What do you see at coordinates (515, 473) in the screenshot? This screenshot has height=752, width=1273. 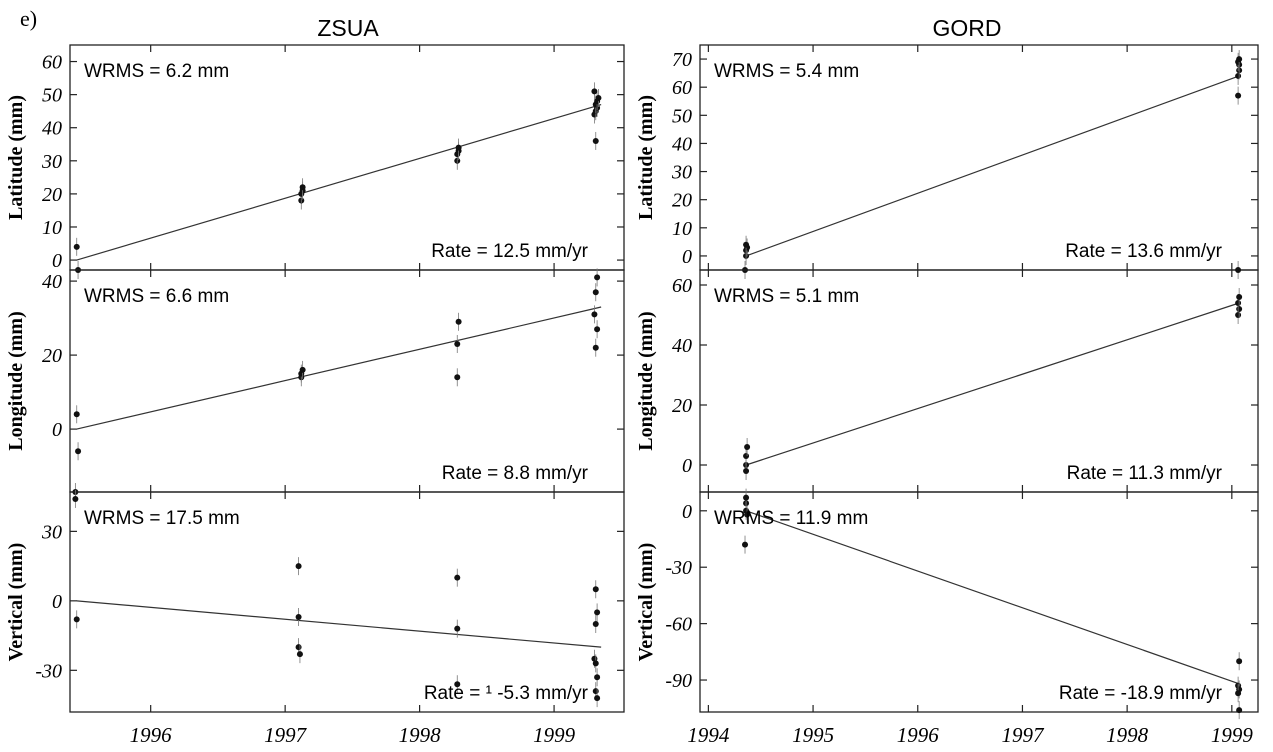 I see `rate-annotation: Rate = 8.8 mm/yr` at bounding box center [515, 473].